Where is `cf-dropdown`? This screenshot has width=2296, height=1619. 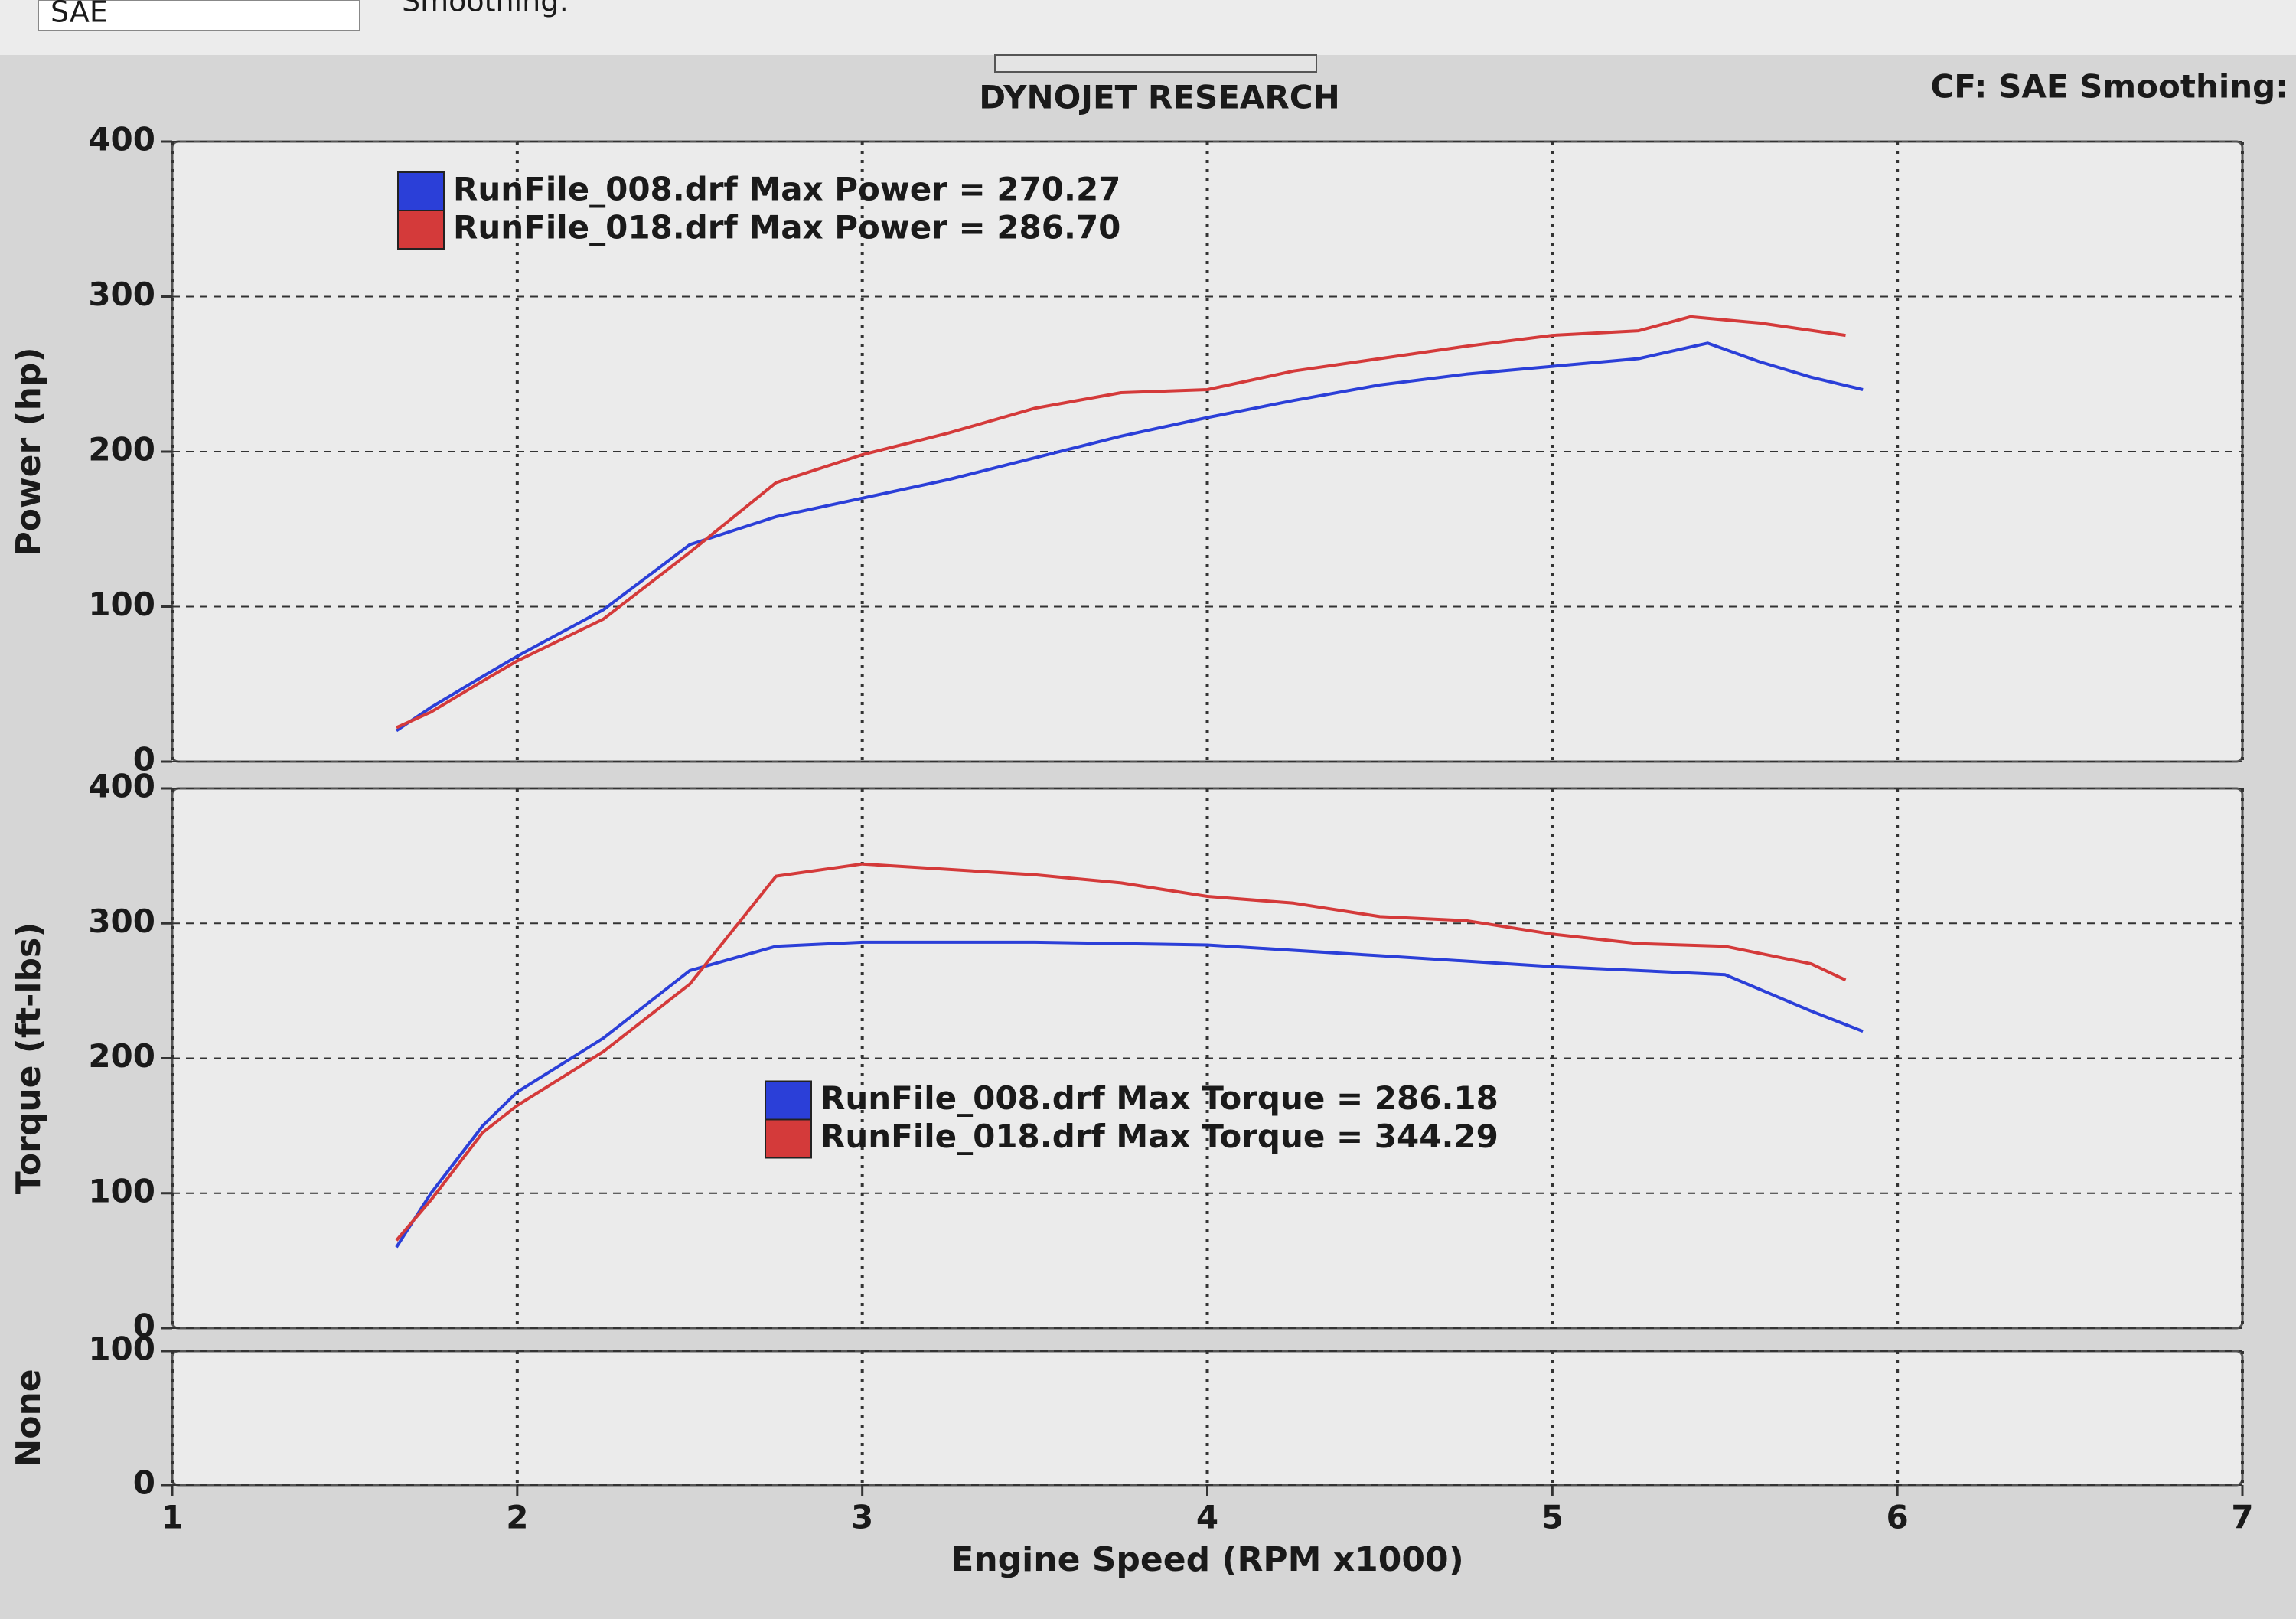
cf-dropdown is located at coordinates (199, 15).